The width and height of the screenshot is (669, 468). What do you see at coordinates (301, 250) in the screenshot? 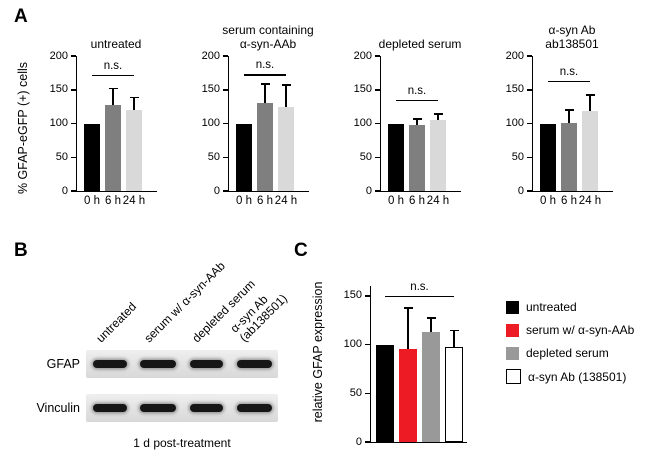
I see `panel-c-label: C` at bounding box center [301, 250].